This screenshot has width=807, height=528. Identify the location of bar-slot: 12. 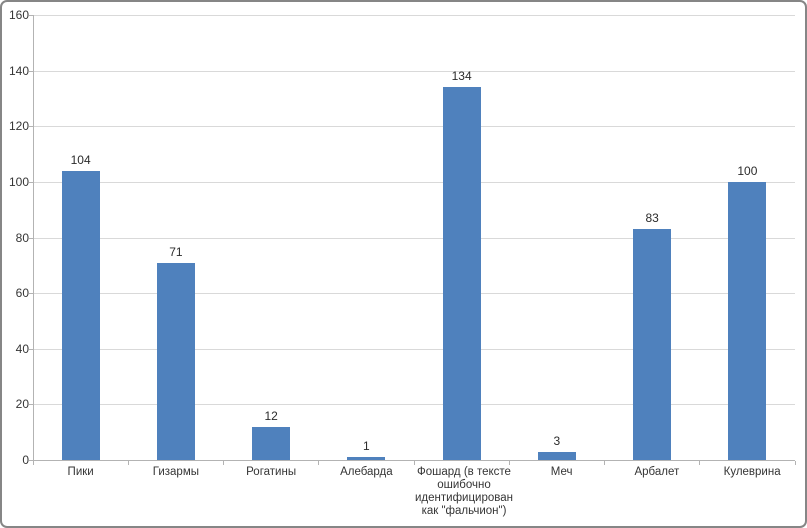
(271, 237).